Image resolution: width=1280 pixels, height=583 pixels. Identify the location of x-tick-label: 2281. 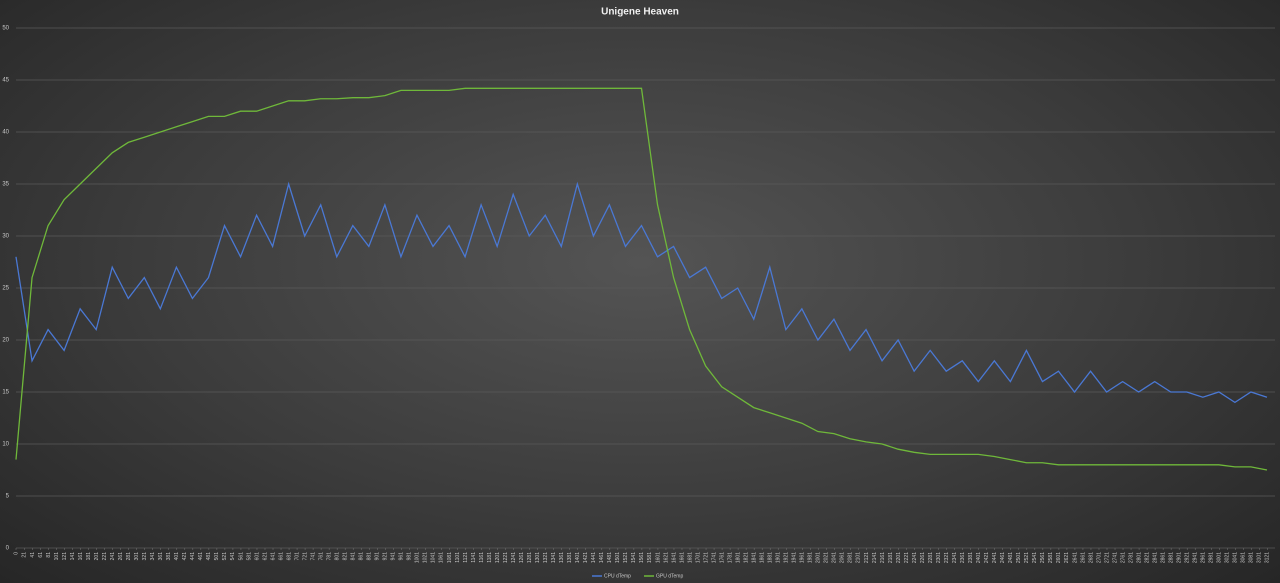
(931, 557).